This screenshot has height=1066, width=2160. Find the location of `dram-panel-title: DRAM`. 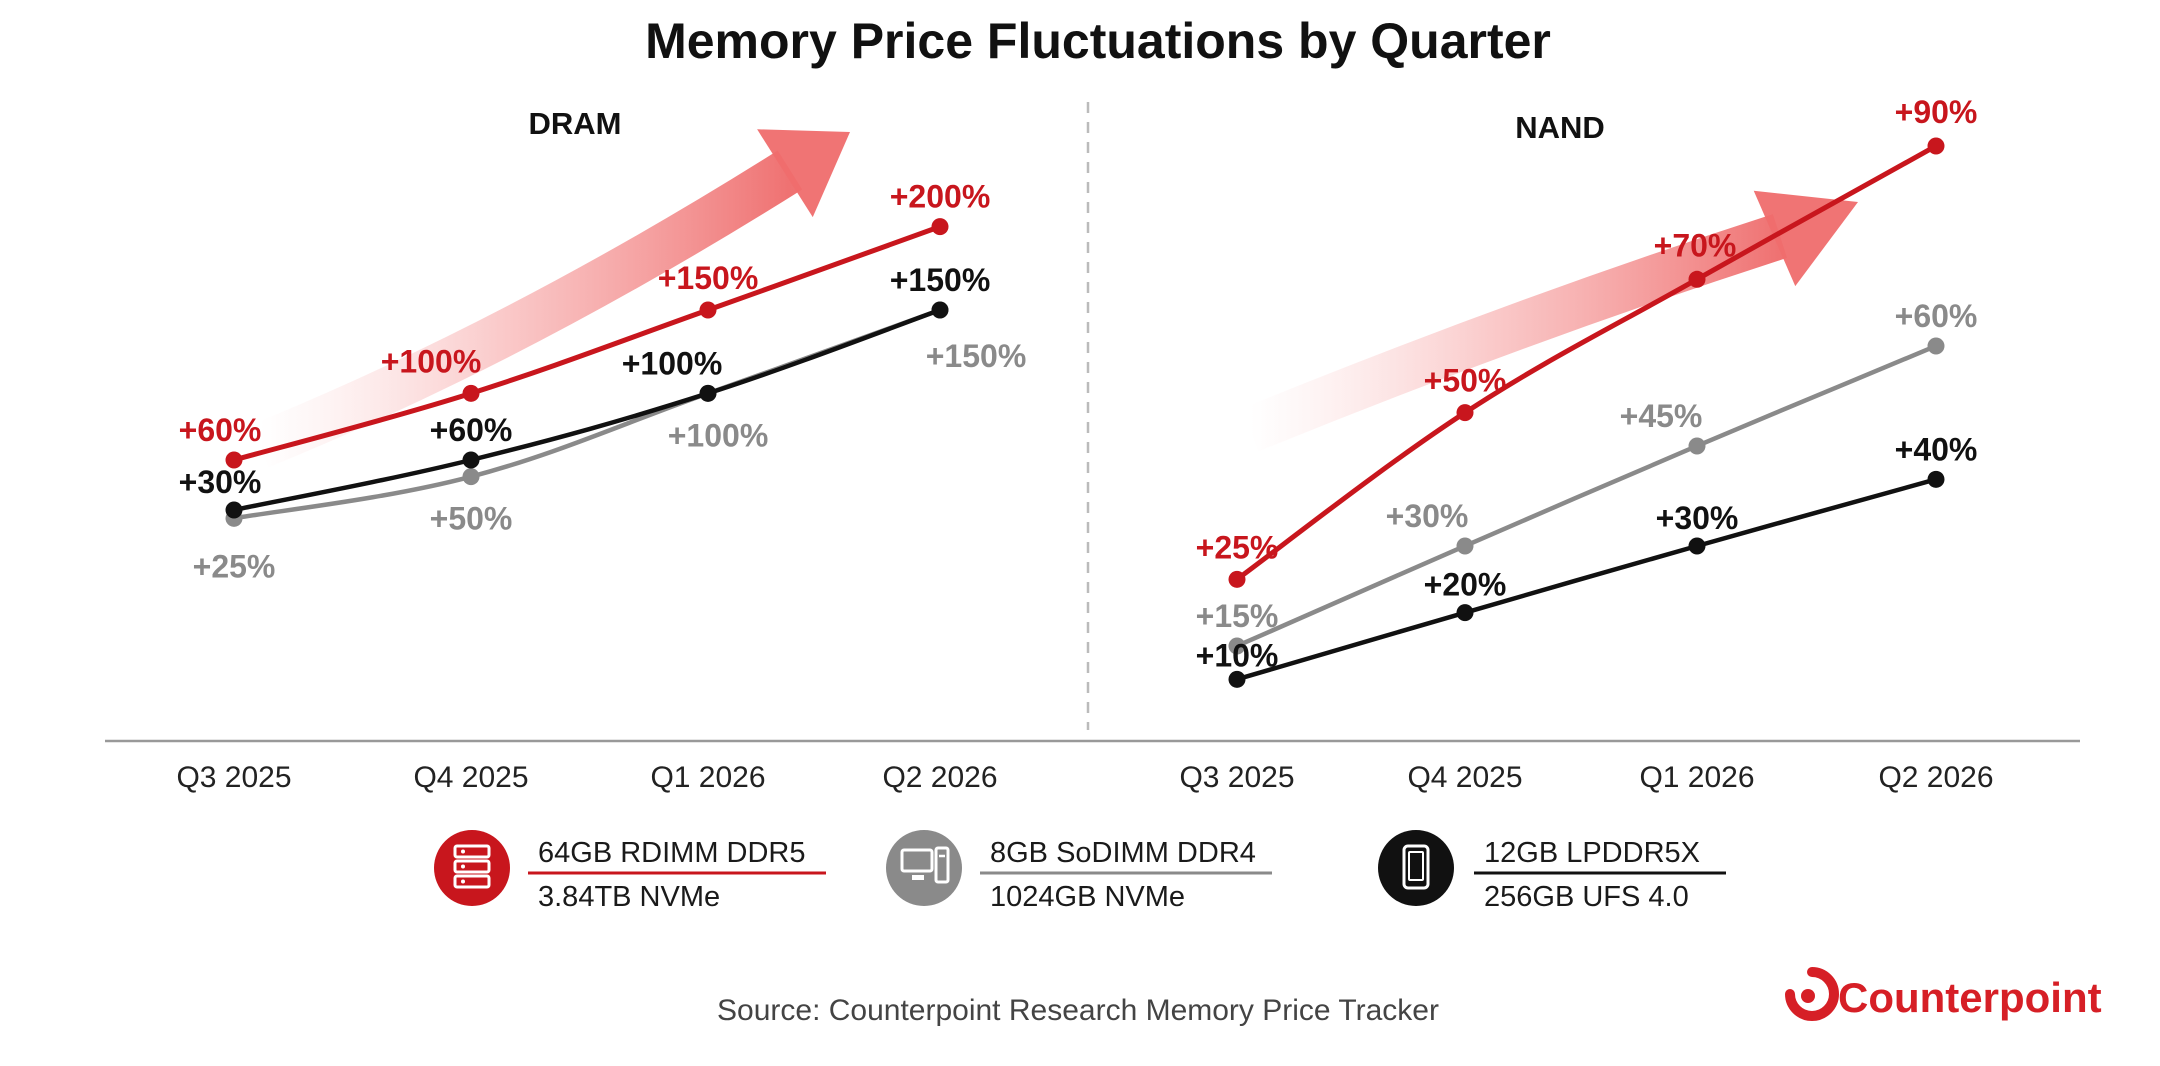

dram-panel-title: DRAM is located at coordinates (575, 123).